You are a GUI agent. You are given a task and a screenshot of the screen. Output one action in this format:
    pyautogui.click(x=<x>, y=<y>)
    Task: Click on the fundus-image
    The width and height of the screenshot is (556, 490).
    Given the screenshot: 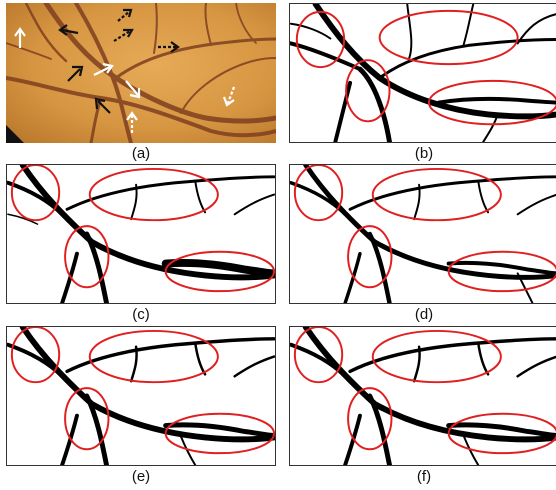 What is the action you would take?
    pyautogui.click(x=141, y=73)
    